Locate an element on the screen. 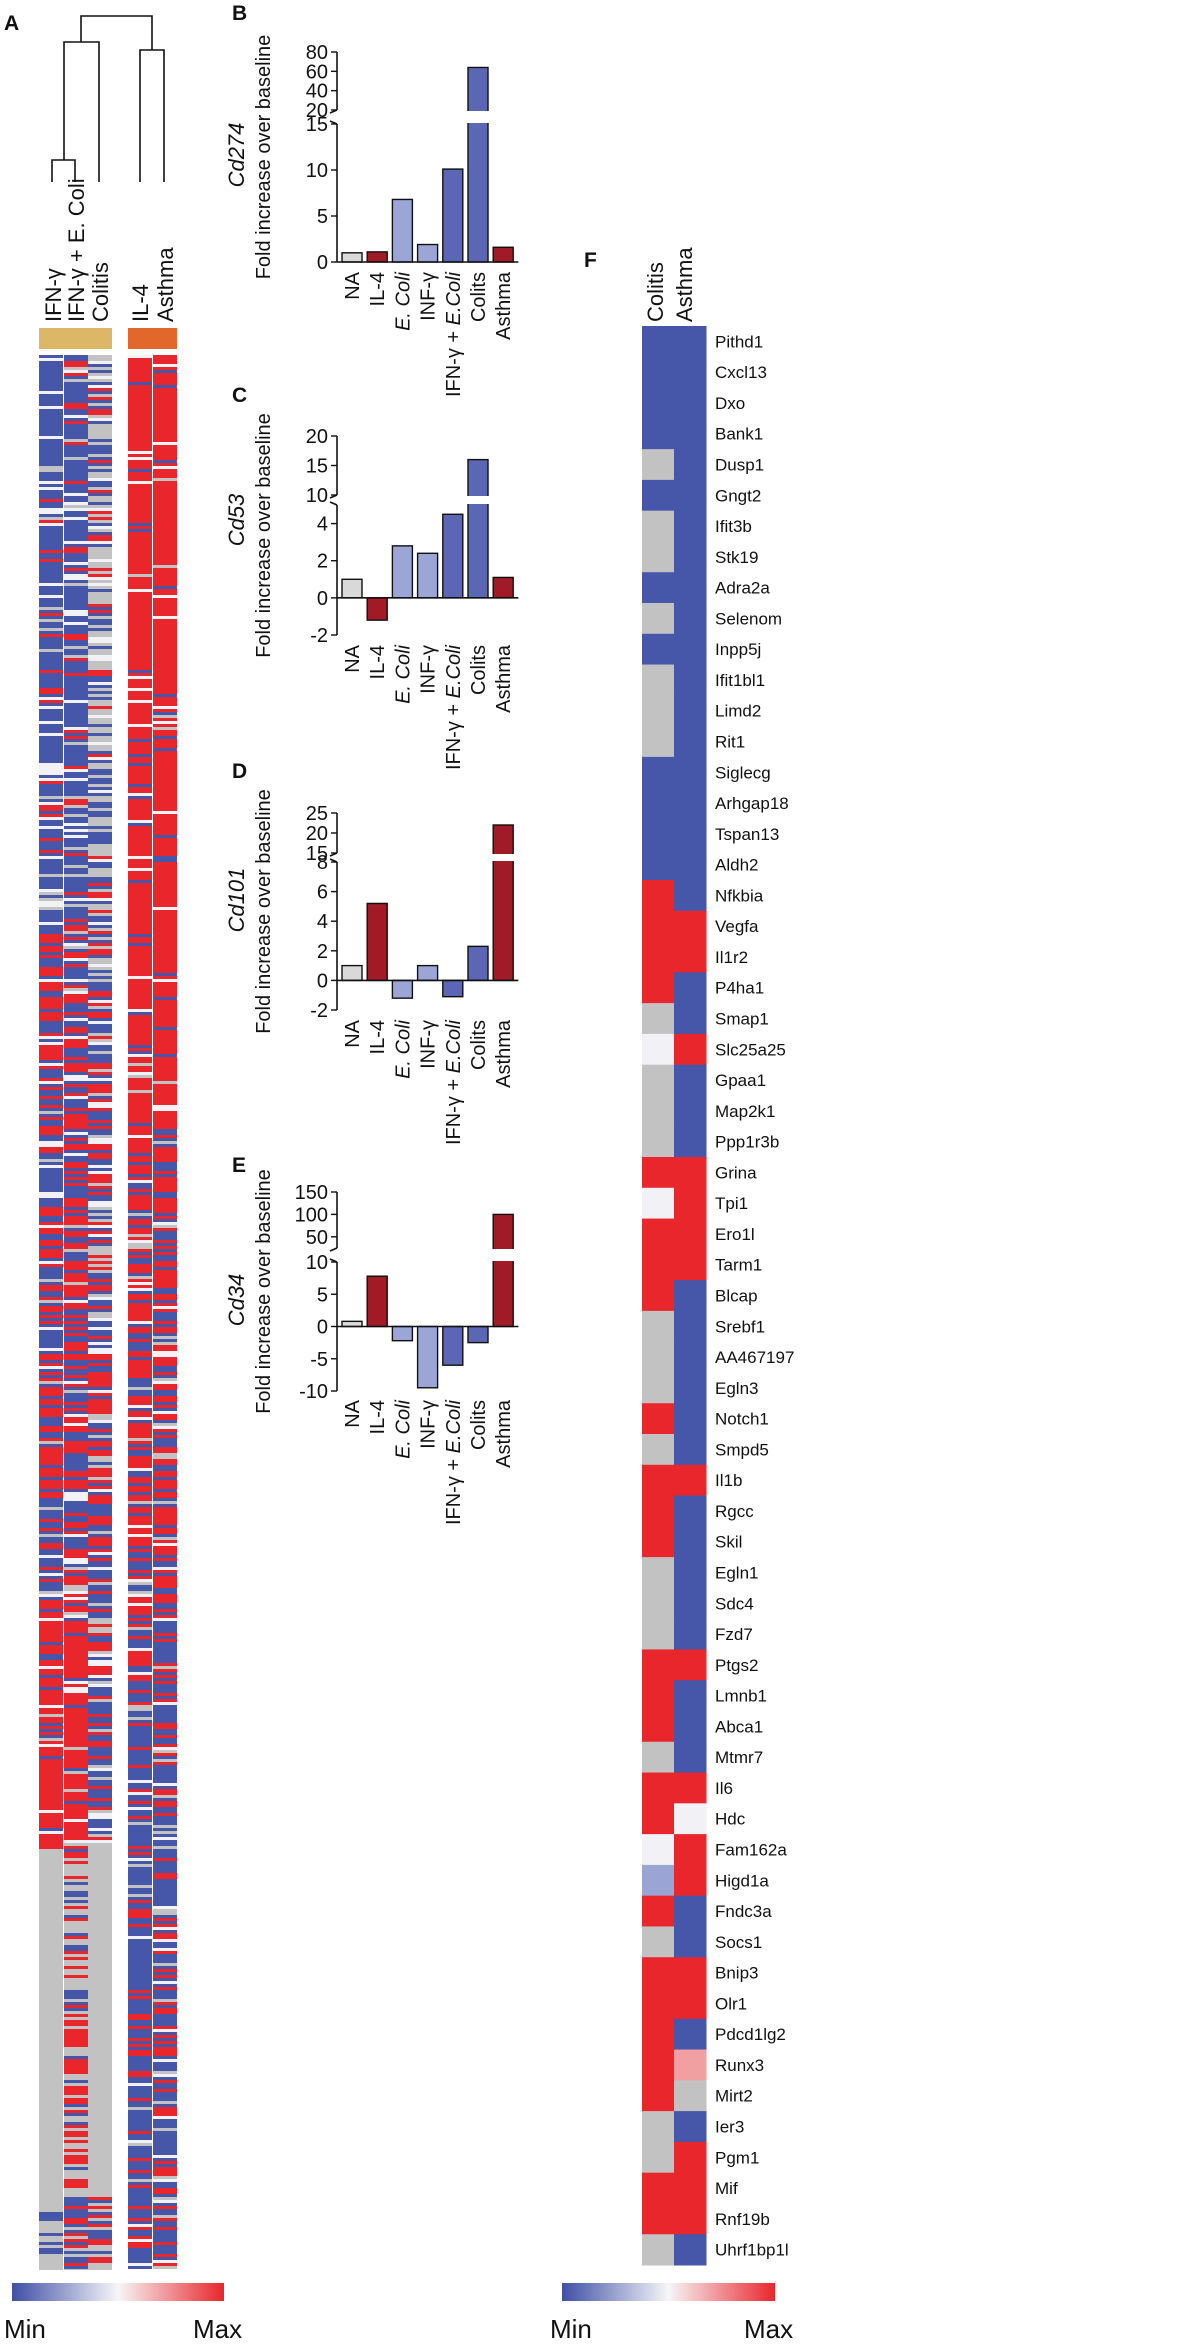  y-tick-label: 20 is located at coordinates (317, 111).